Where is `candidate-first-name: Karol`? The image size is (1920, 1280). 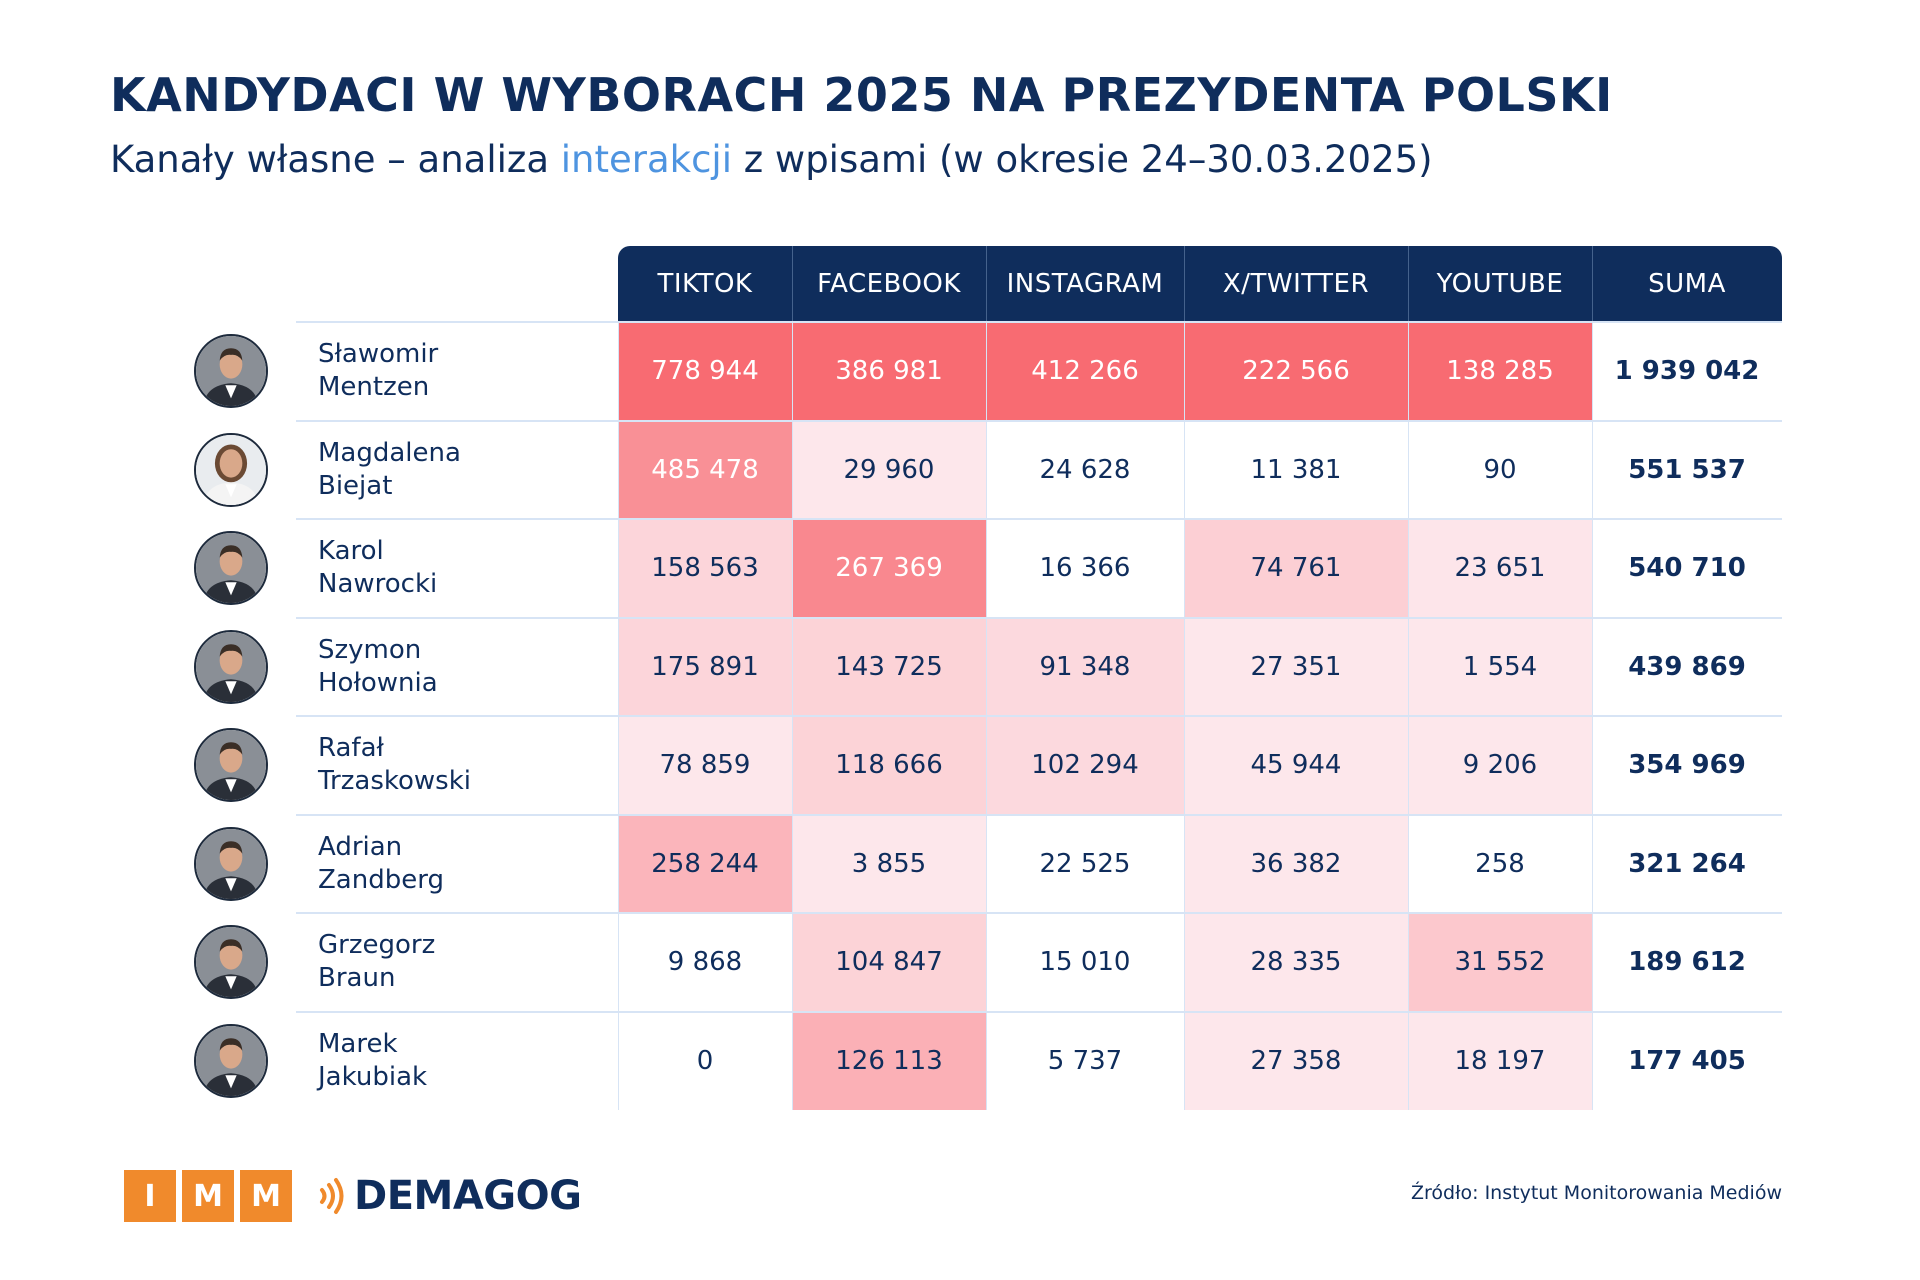
candidate-first-name: Karol is located at coordinates (351, 551).